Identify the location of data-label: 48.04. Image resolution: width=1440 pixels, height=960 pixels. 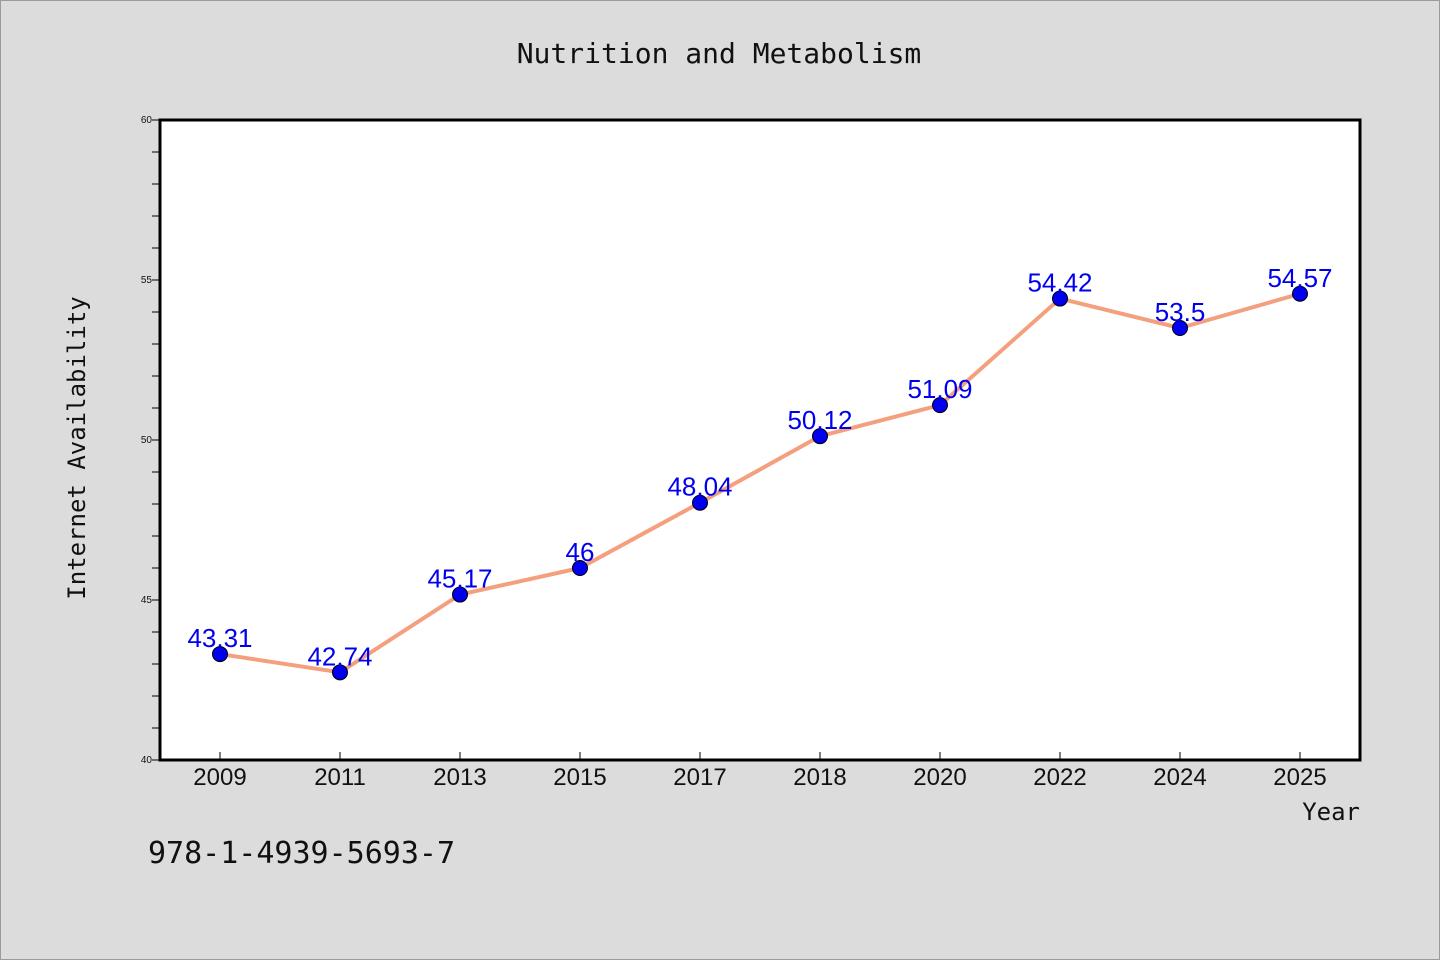
(699, 487).